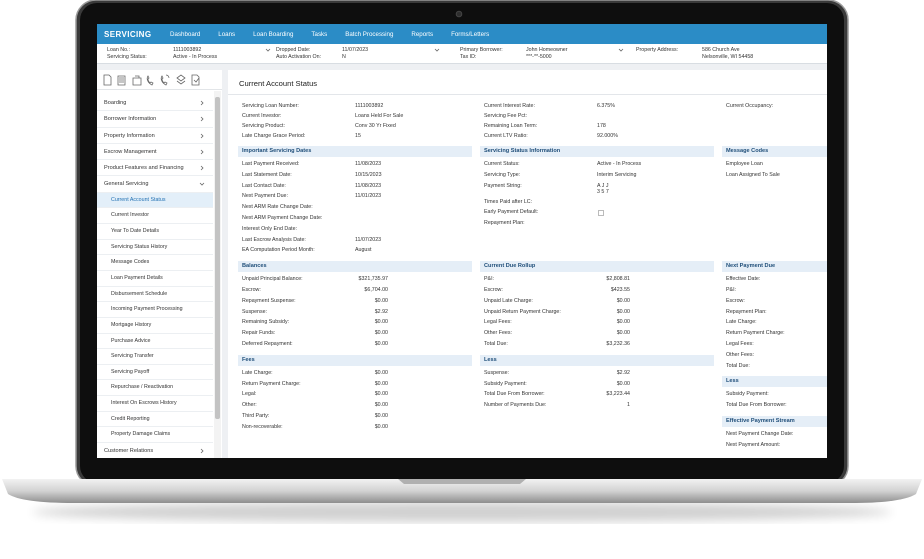 This screenshot has height=559, width=924. I want to click on scrollbar, so click(217, 274).